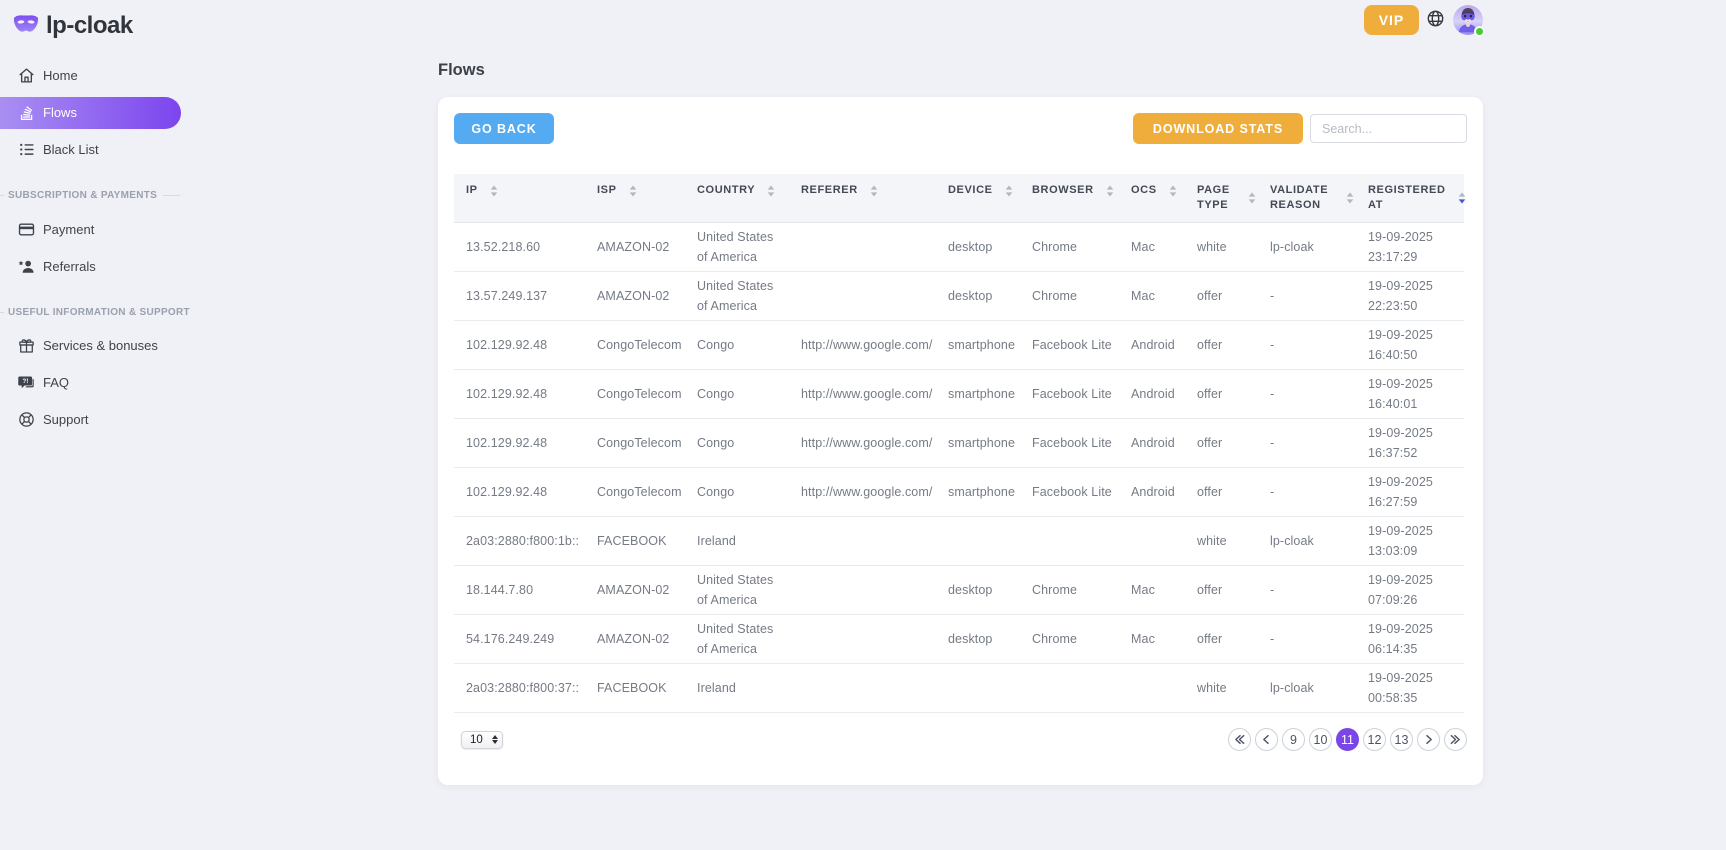  I want to click on prev-page-button, so click(1266, 739).